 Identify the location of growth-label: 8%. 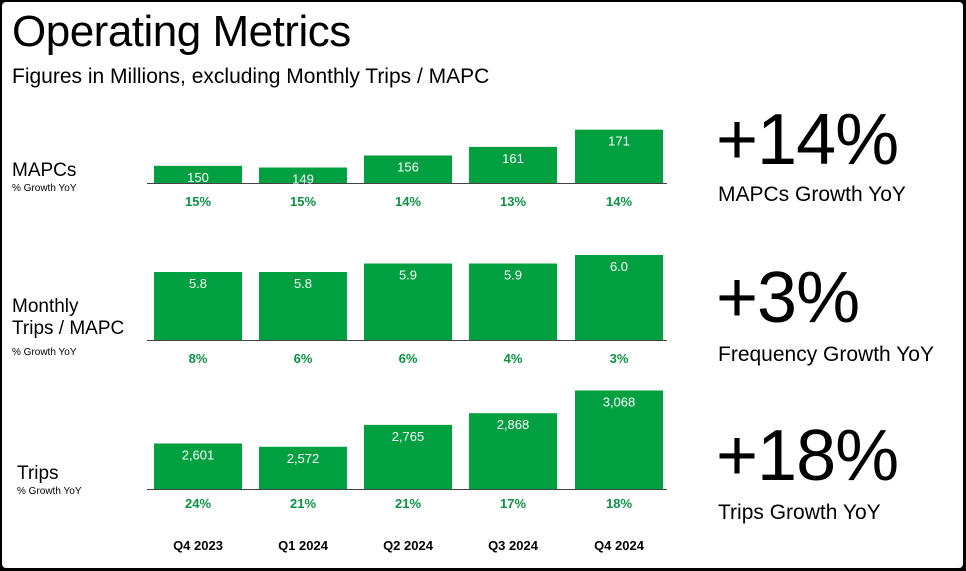
(198, 358).